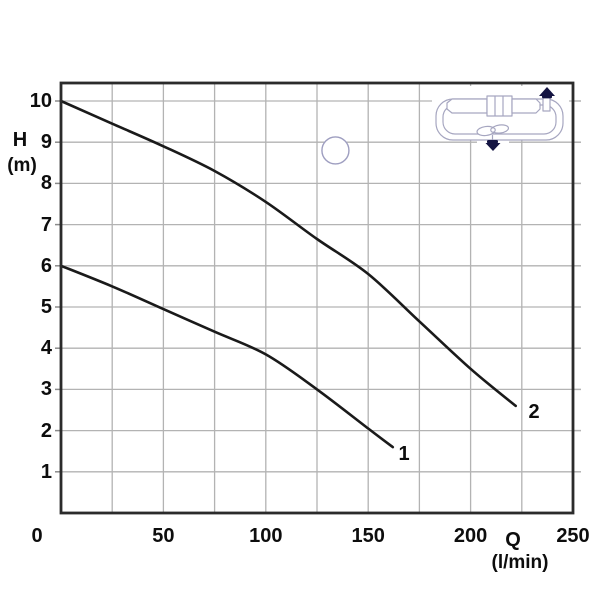 This screenshot has height=600, width=600. I want to click on y-tick-label: 1, so click(46, 471).